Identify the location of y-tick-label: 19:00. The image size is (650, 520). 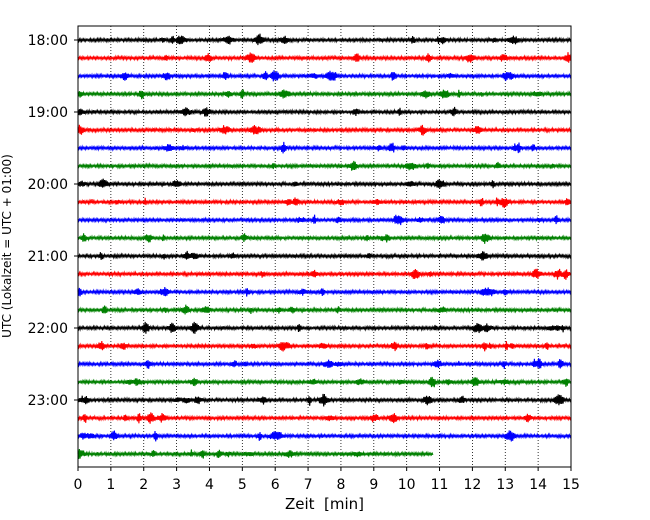
(48, 113).